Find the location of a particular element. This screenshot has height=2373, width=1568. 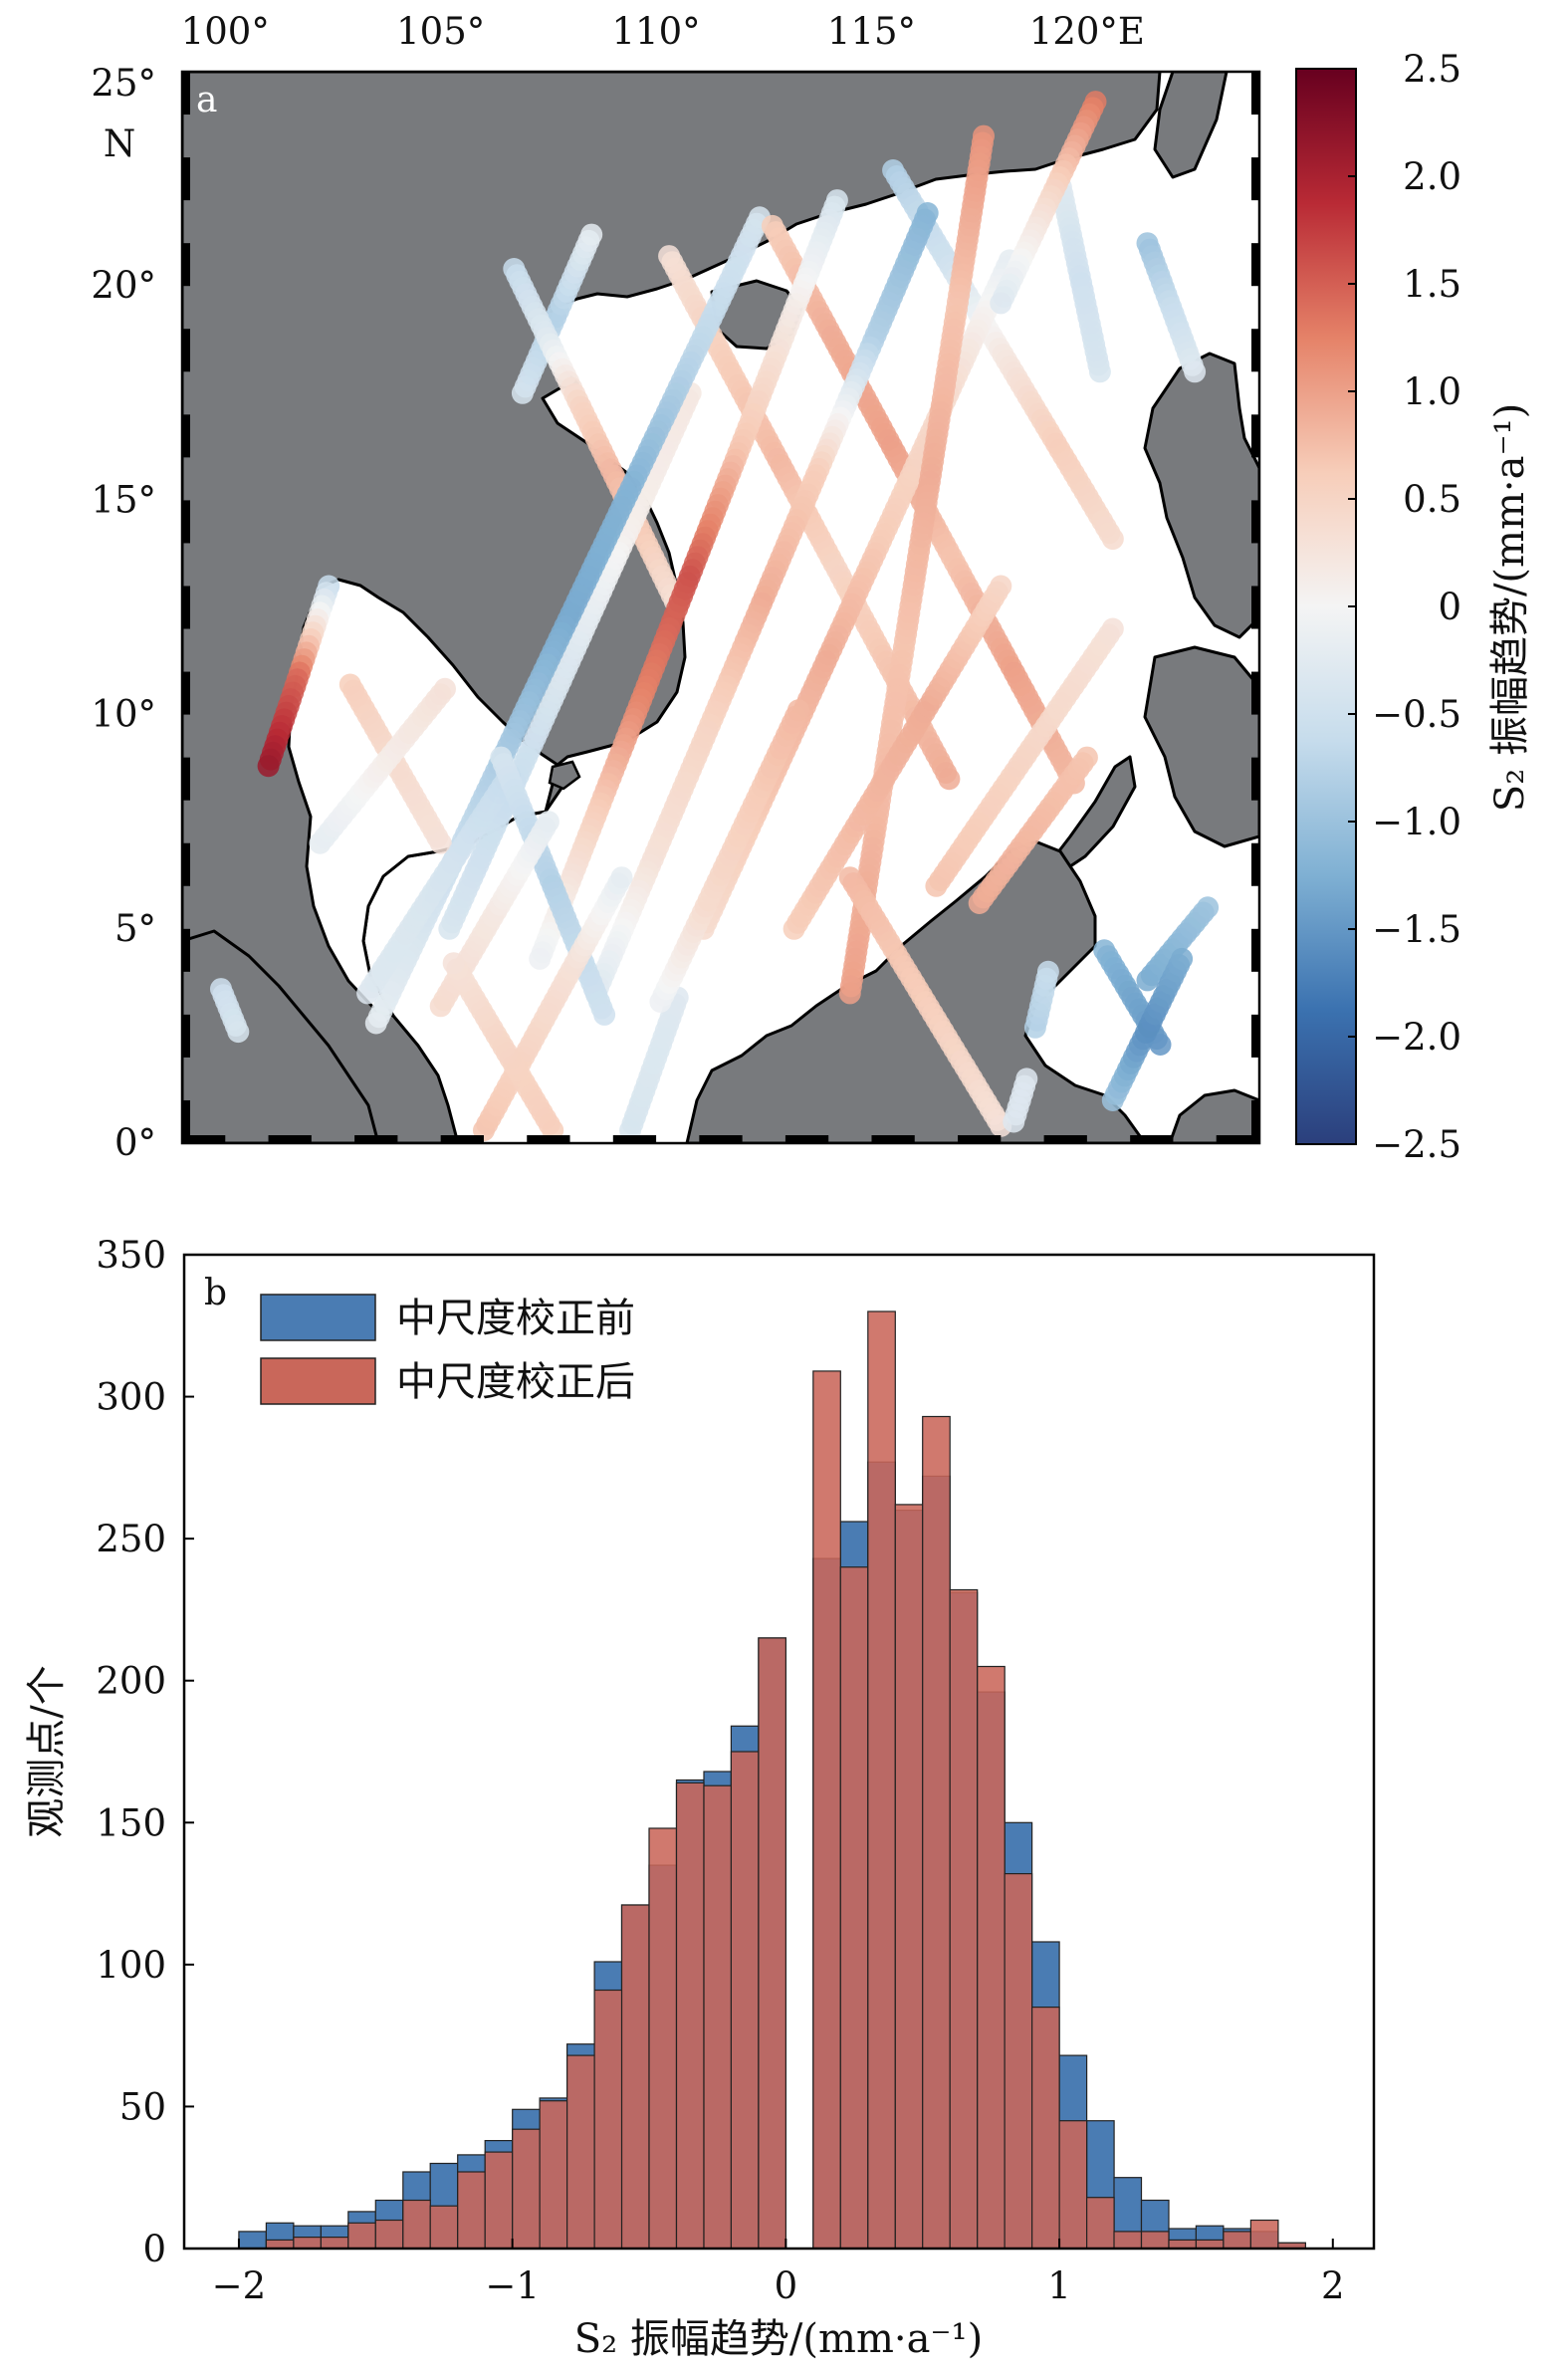

land-small-island is located at coordinates (564, 775).